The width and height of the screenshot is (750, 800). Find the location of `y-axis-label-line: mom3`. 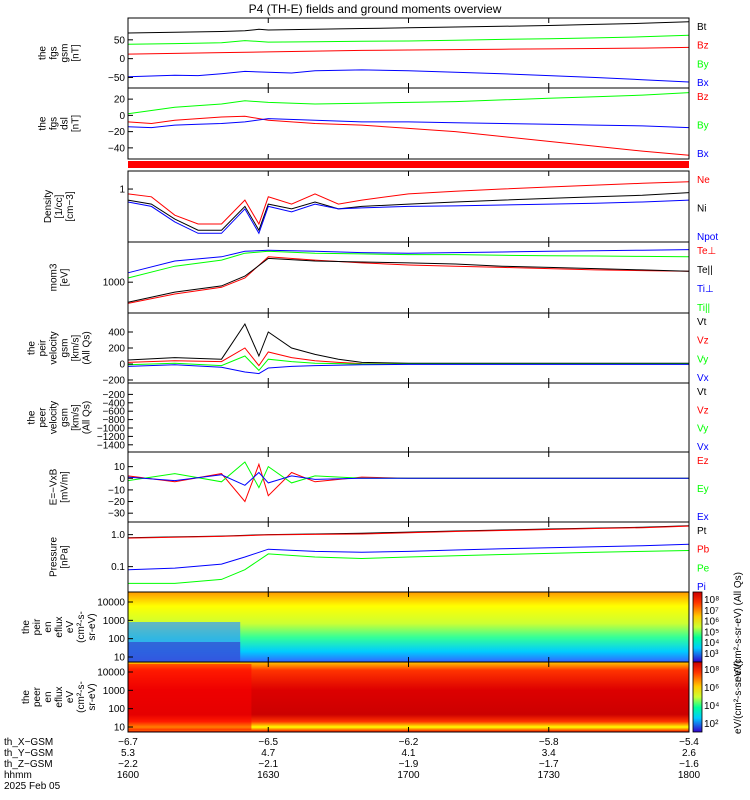

y-axis-label-line: mom3 is located at coordinates (54, 277).